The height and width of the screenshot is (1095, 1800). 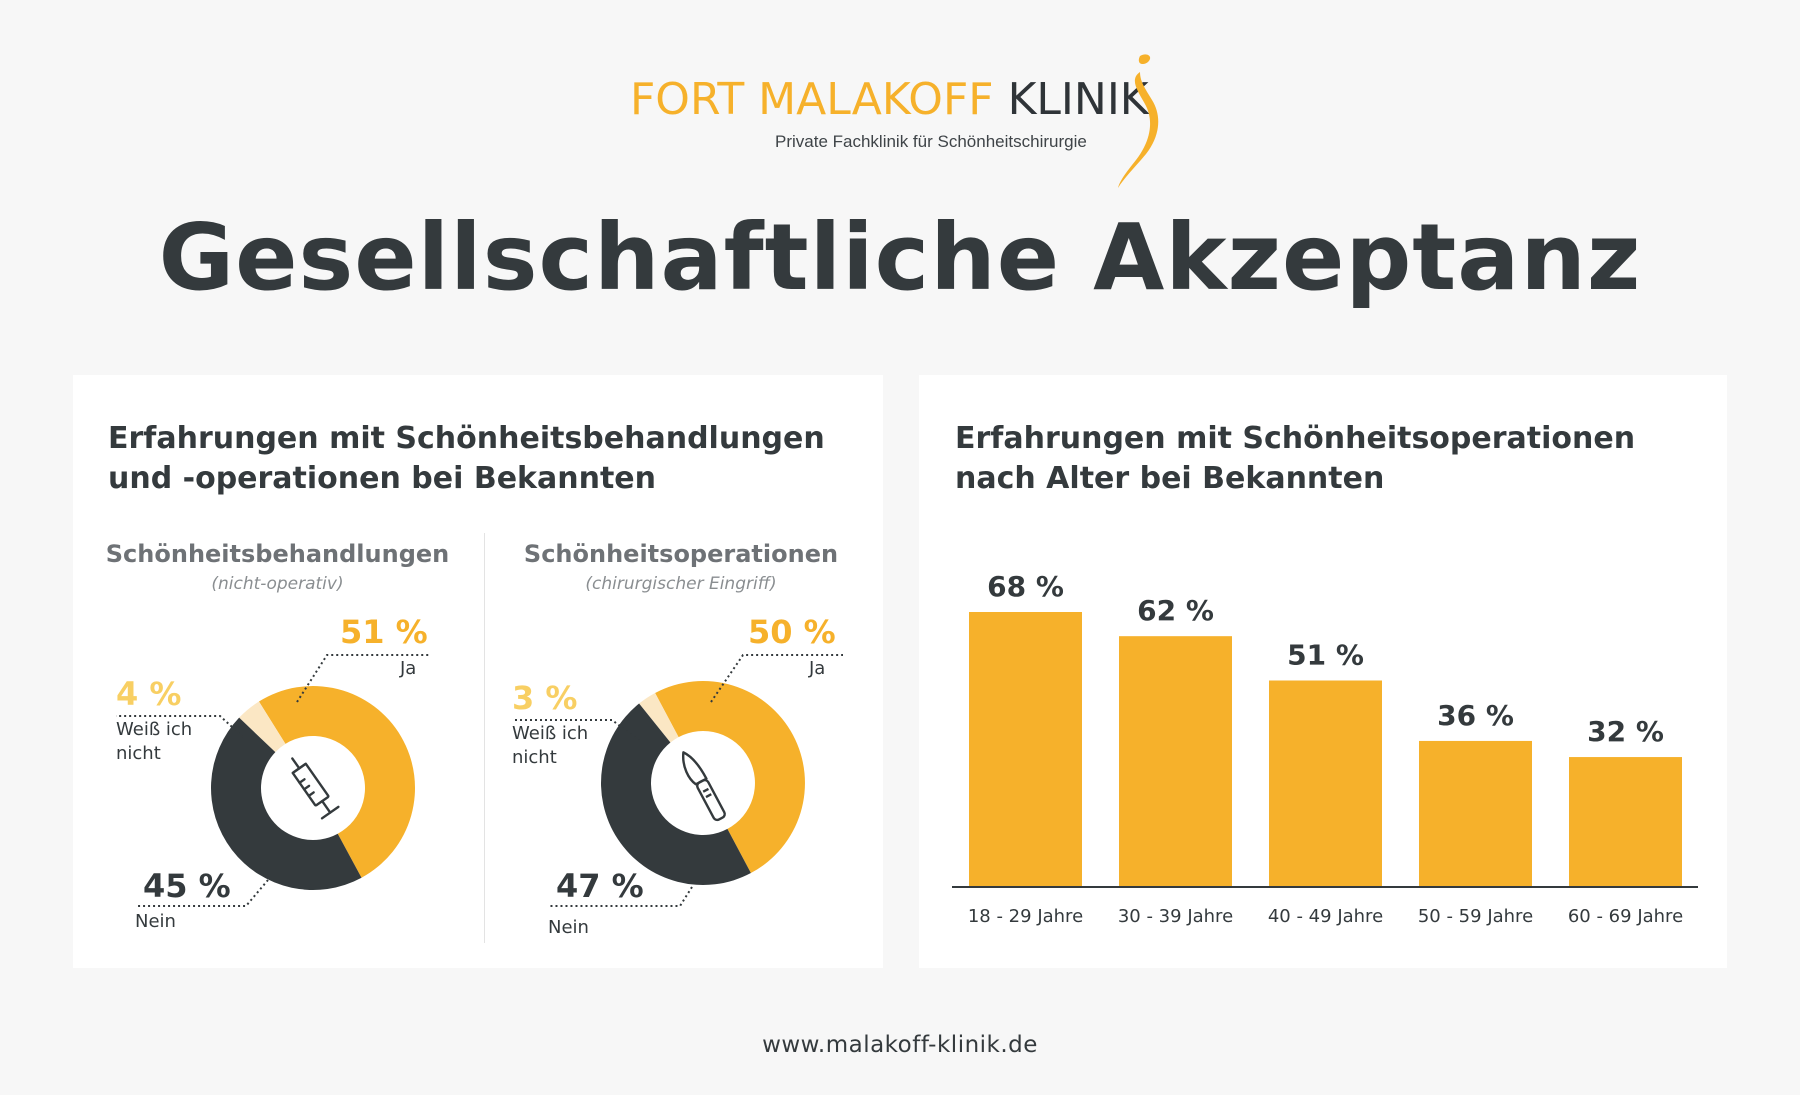 I want to click on donut1-leader-weiss-nicht, so click(x=180, y=726).